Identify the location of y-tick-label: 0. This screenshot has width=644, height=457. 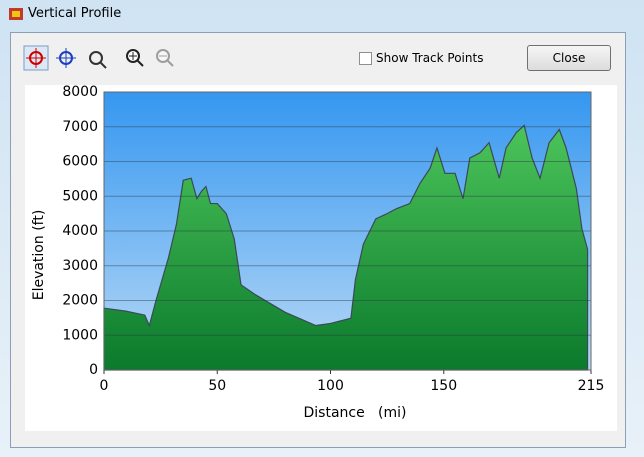
(93, 370).